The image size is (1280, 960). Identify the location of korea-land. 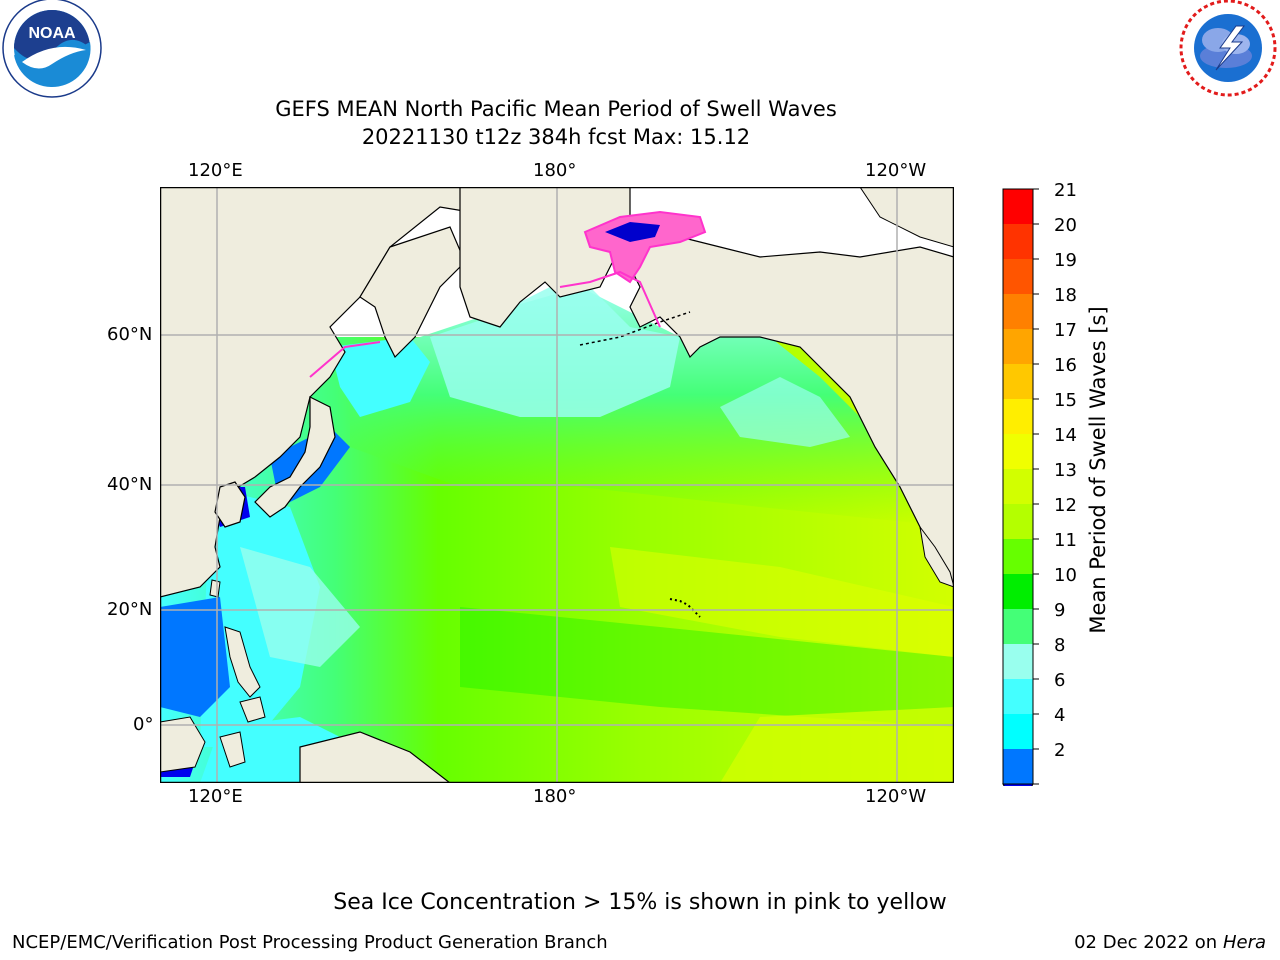
(230, 504).